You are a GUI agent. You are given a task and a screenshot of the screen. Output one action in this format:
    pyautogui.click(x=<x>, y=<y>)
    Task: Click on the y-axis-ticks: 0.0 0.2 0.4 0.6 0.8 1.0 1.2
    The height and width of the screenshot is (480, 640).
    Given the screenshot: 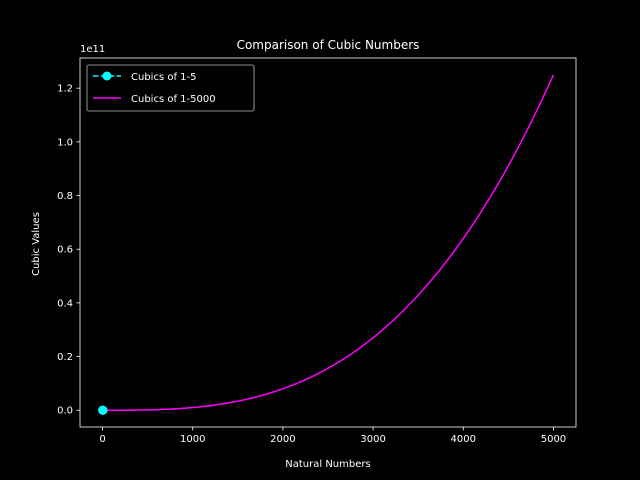 What is the action you would take?
    pyautogui.click(x=68, y=250)
    